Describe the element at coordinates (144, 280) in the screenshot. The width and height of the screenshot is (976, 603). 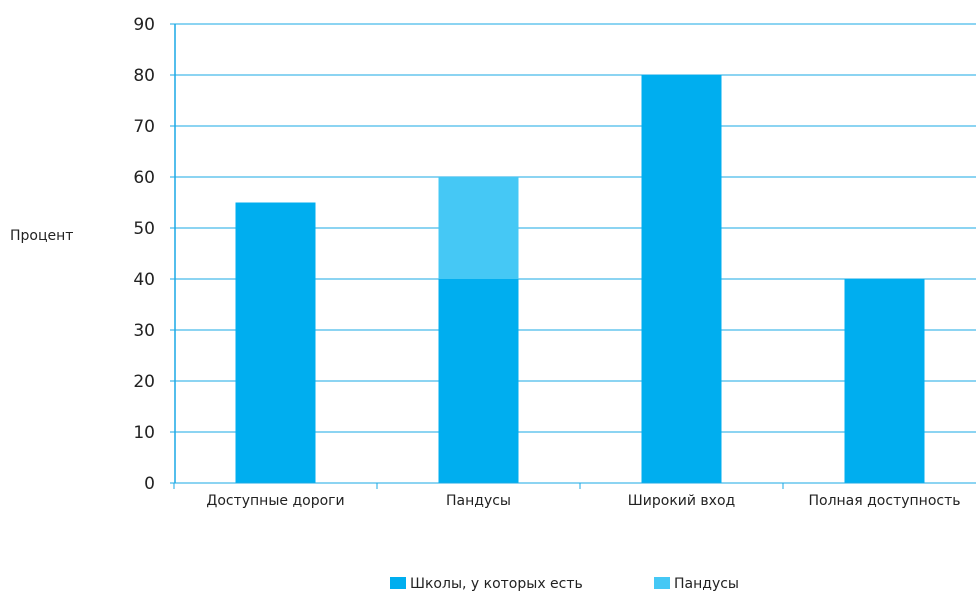
I see `y-tick-label: 40` at that location.